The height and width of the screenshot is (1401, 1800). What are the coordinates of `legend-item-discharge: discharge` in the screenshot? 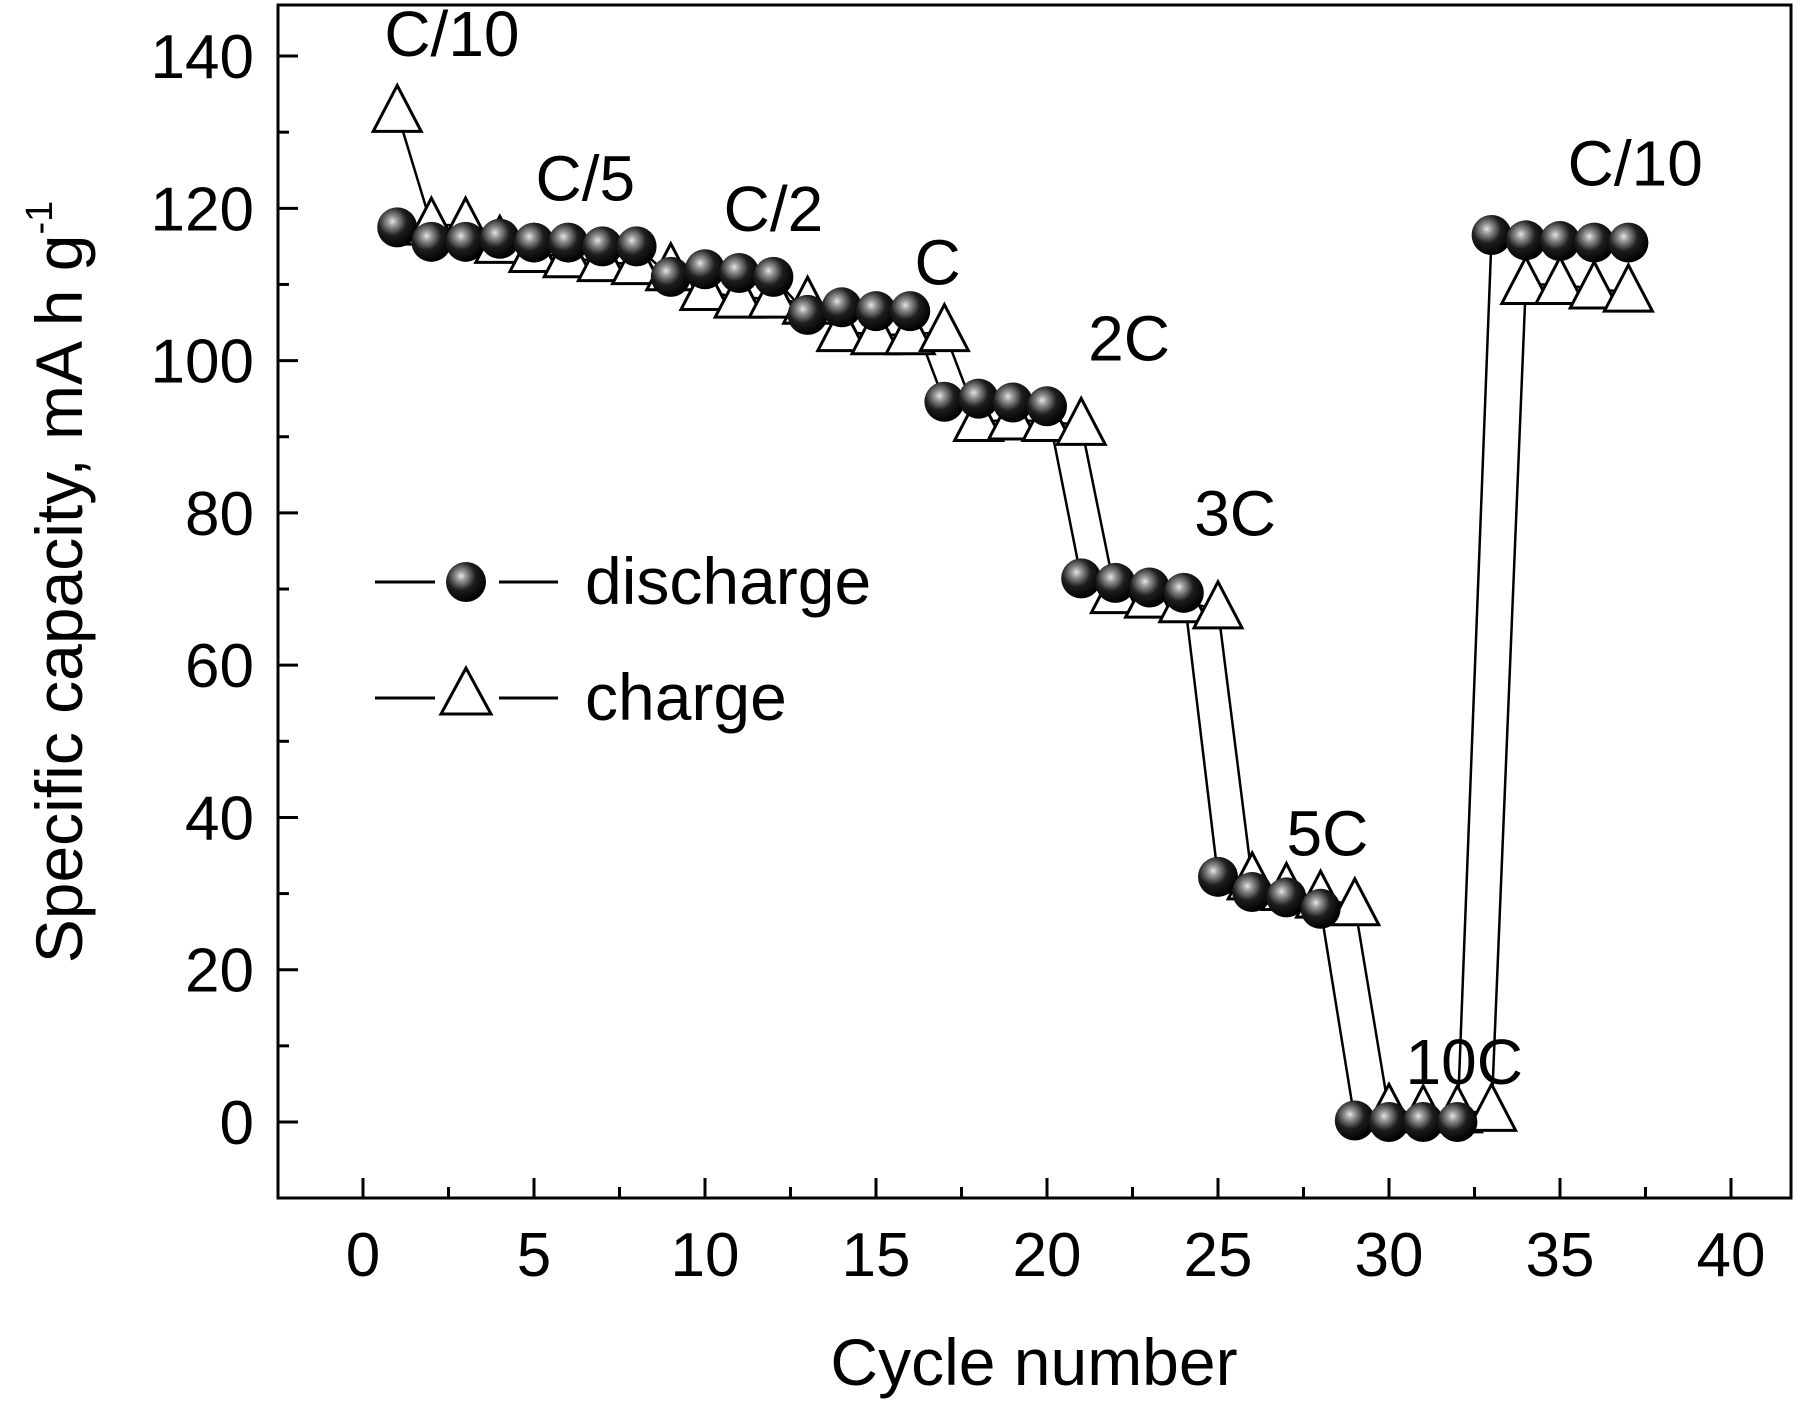 It's located at (623, 581).